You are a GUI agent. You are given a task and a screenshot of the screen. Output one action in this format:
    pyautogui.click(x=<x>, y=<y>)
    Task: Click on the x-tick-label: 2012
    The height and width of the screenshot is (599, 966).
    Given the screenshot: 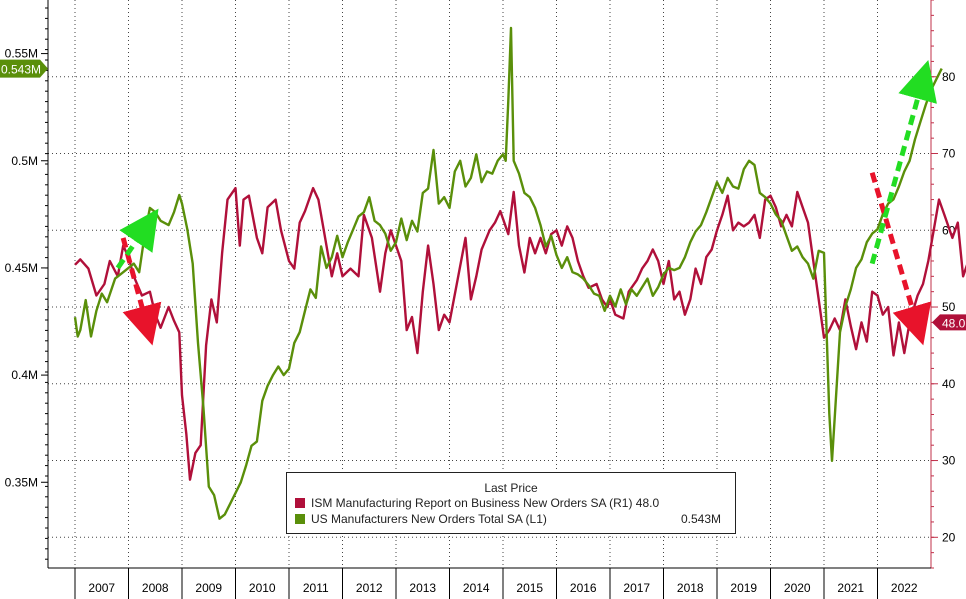 What is the action you would take?
    pyautogui.click(x=369, y=588)
    